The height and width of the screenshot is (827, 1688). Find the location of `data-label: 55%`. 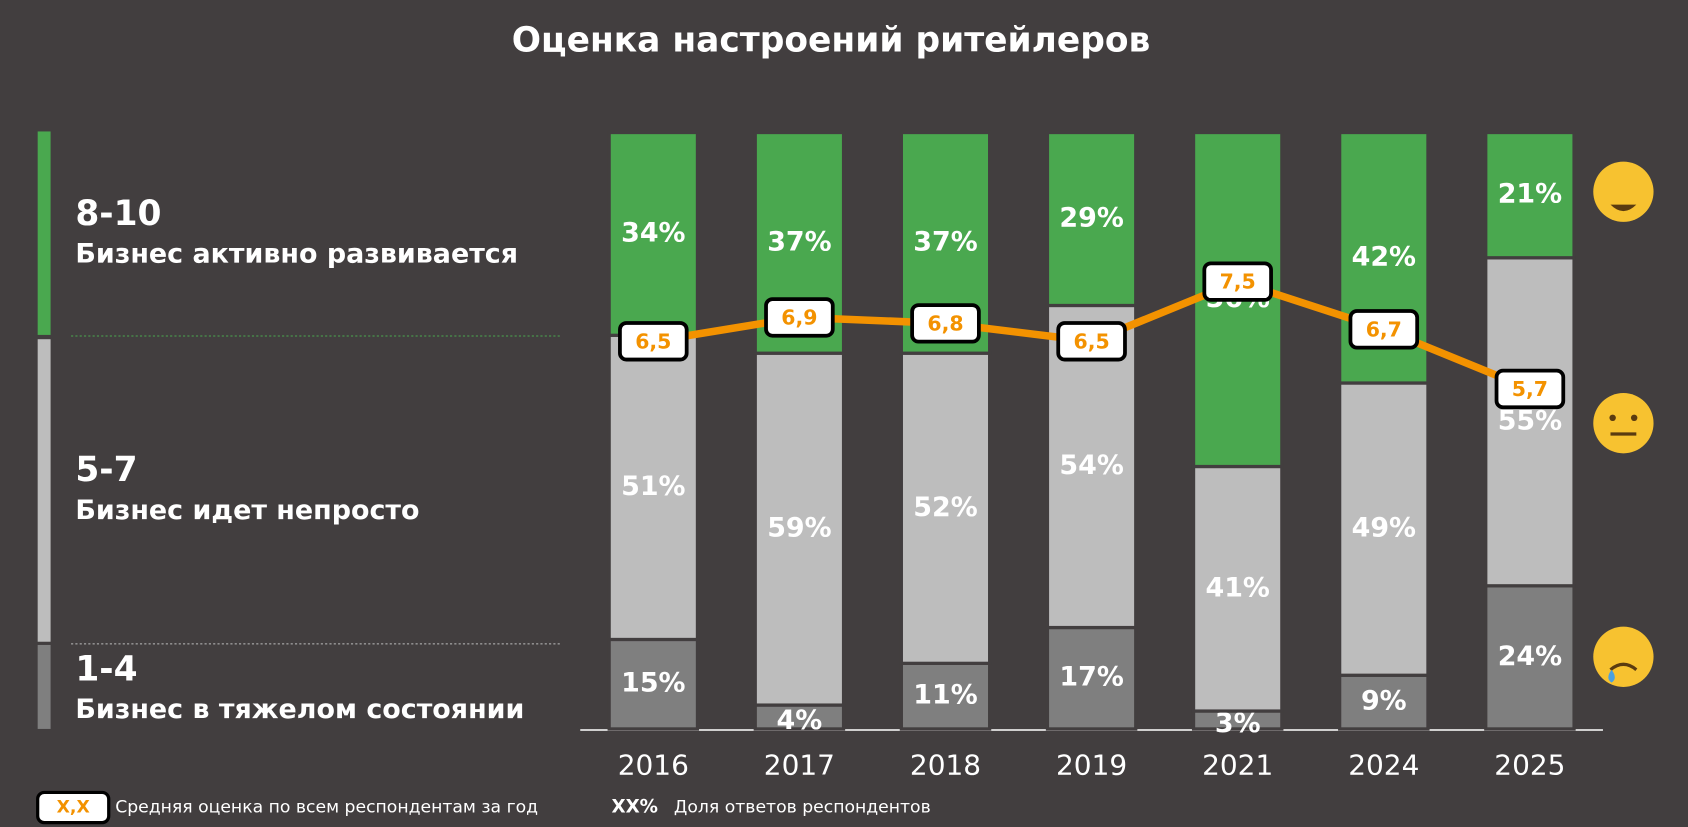

data-label: 55% is located at coordinates (1530, 420).